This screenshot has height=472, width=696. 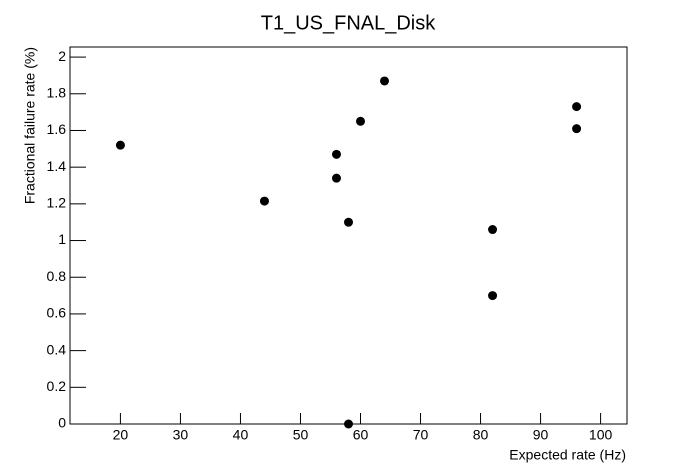 I want to click on y-tick-label: 1, so click(x=62, y=239).